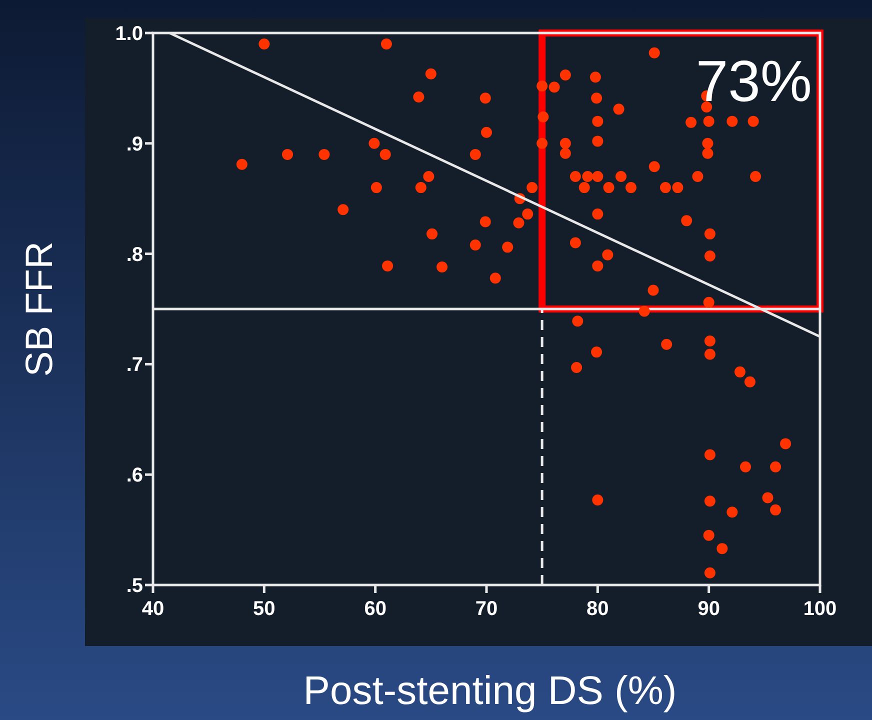 This screenshot has height=720, width=872. What do you see at coordinates (134, 475) in the screenshot?
I see `y-tick-label: .6` at bounding box center [134, 475].